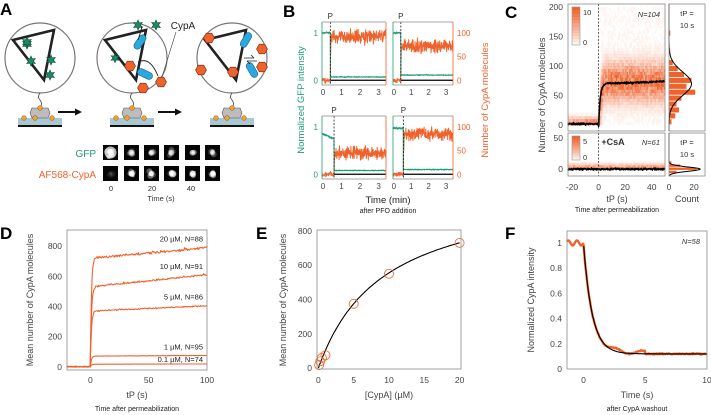  I want to click on micrograph-frame-gfp, so click(171, 152).